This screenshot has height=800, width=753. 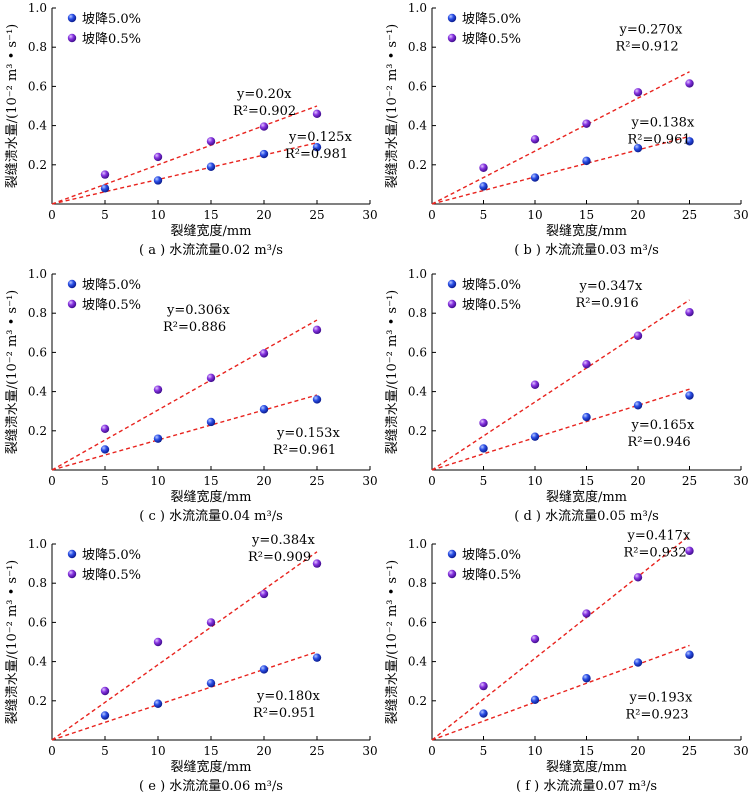 I want to click on fit-equation-label: y=0.417x, so click(x=659, y=536).